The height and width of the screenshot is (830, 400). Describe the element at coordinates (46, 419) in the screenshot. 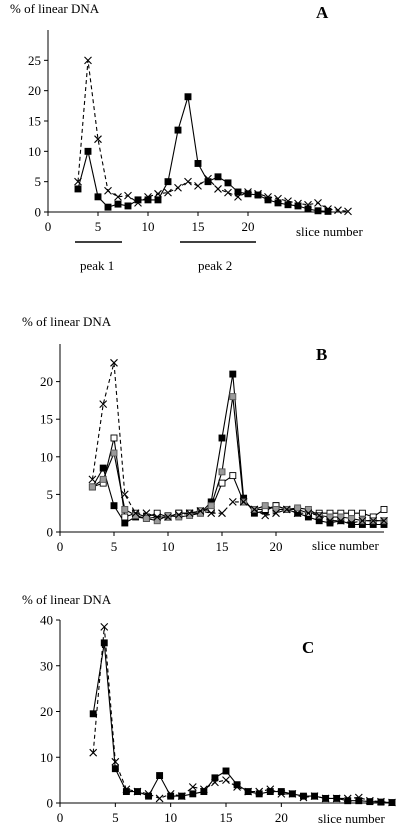

I see `panel-b-y-tick-label: 15` at that location.